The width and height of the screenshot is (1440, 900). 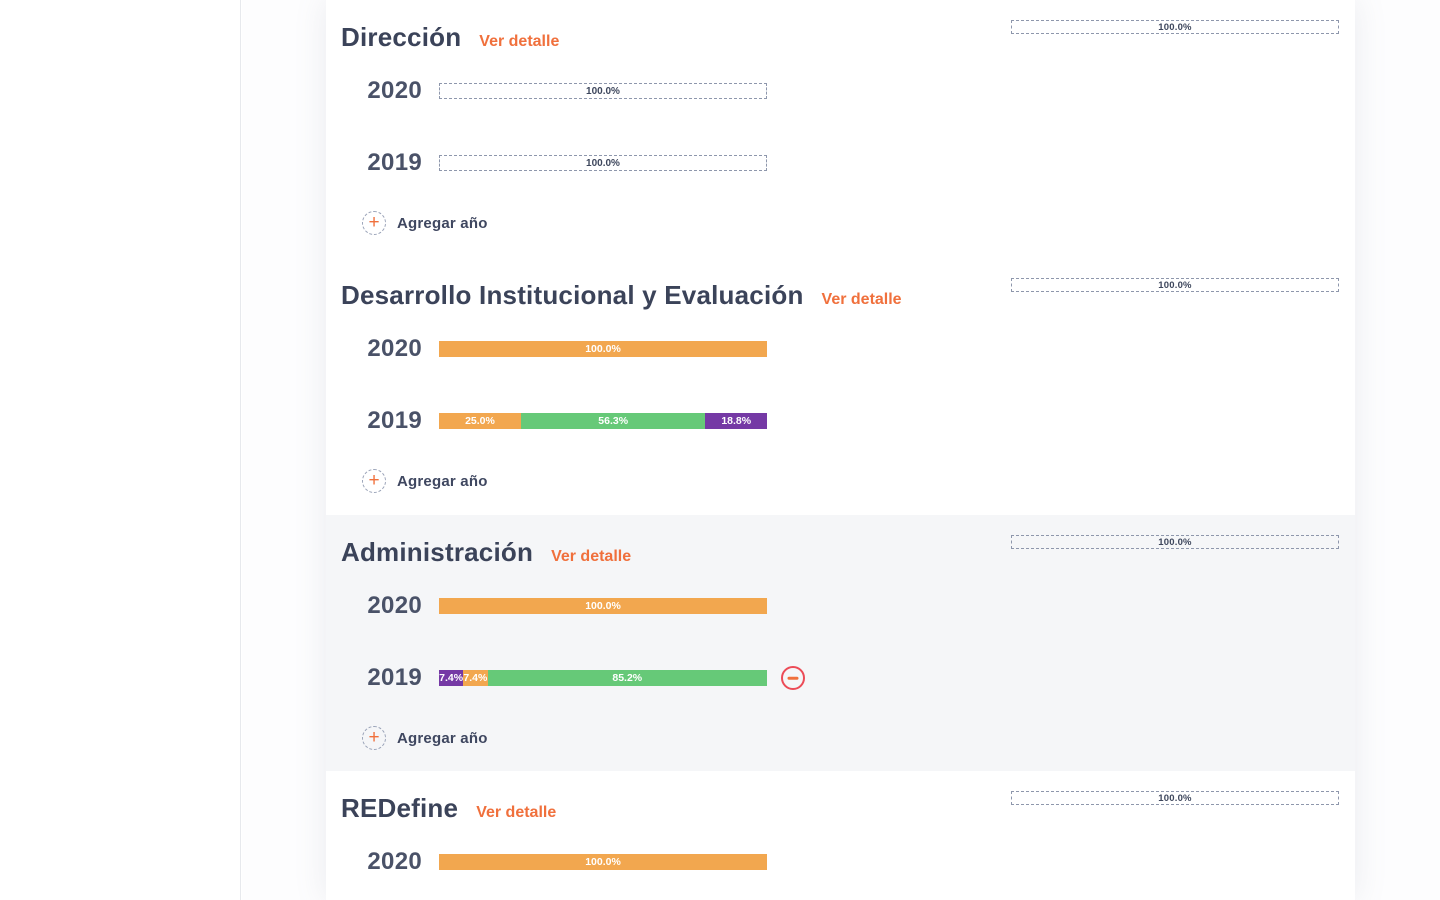 What do you see at coordinates (840, 677) in the screenshot?
I see `year-row: 2019 7.4% 7.4% 85.2%` at bounding box center [840, 677].